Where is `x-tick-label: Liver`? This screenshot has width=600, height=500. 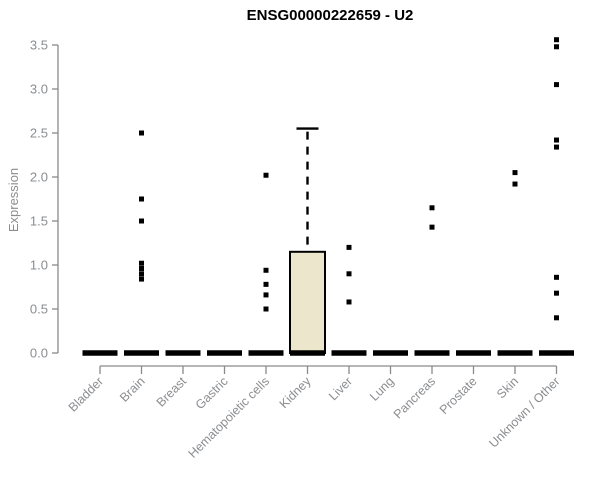 x-tick-label: Liver is located at coordinates (340, 388).